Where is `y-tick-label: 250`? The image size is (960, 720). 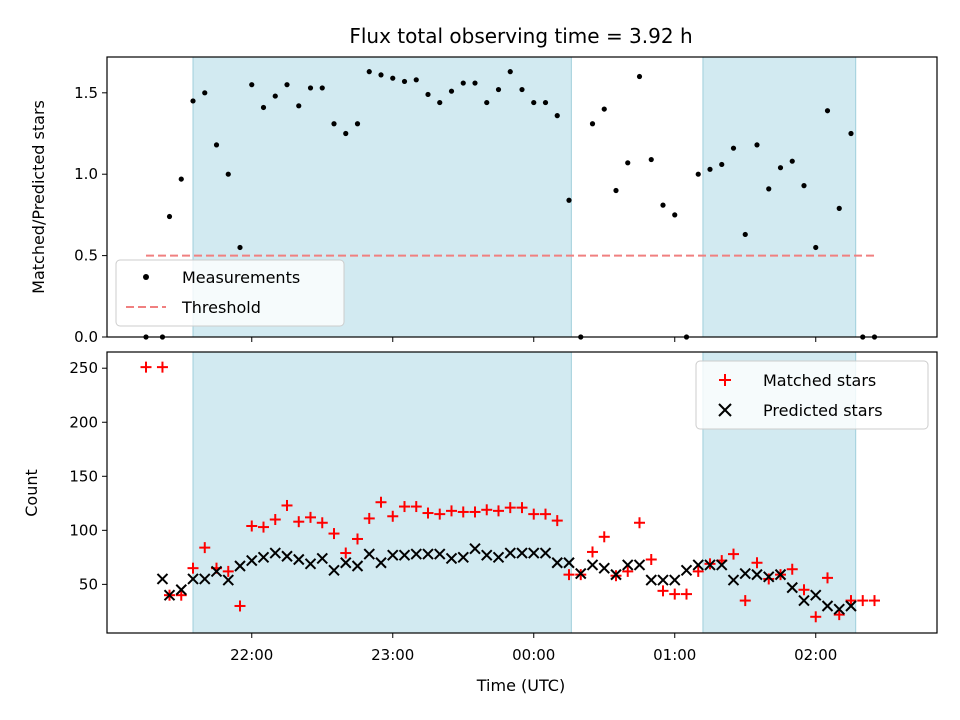 y-tick-label: 250 is located at coordinates (83, 368).